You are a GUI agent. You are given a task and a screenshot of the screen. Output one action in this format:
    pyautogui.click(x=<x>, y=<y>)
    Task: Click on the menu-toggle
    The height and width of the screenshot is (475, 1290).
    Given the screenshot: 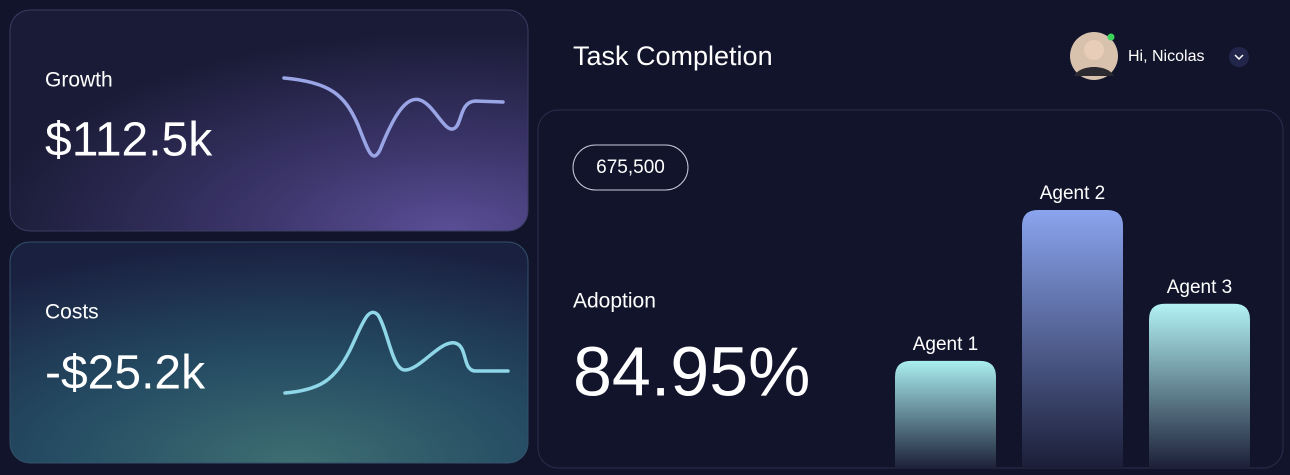 What is the action you would take?
    pyautogui.click(x=1239, y=57)
    